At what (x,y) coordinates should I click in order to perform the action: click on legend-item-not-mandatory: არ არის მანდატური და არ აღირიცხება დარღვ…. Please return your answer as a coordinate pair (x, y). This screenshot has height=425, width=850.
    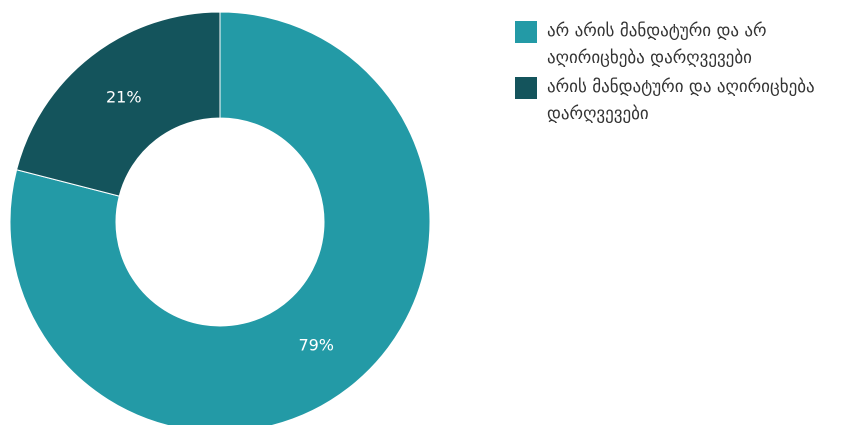
    Looking at the image, I should click on (680, 45).